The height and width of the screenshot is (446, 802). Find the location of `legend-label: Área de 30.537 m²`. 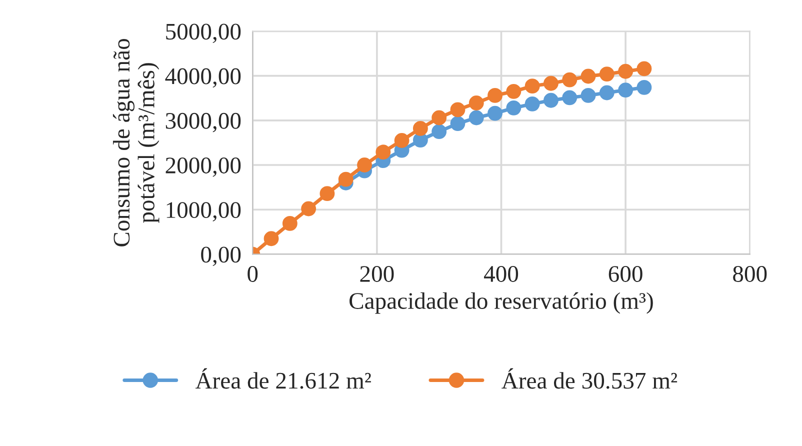

legend-label: Área de 30.537 m² is located at coordinates (590, 378).